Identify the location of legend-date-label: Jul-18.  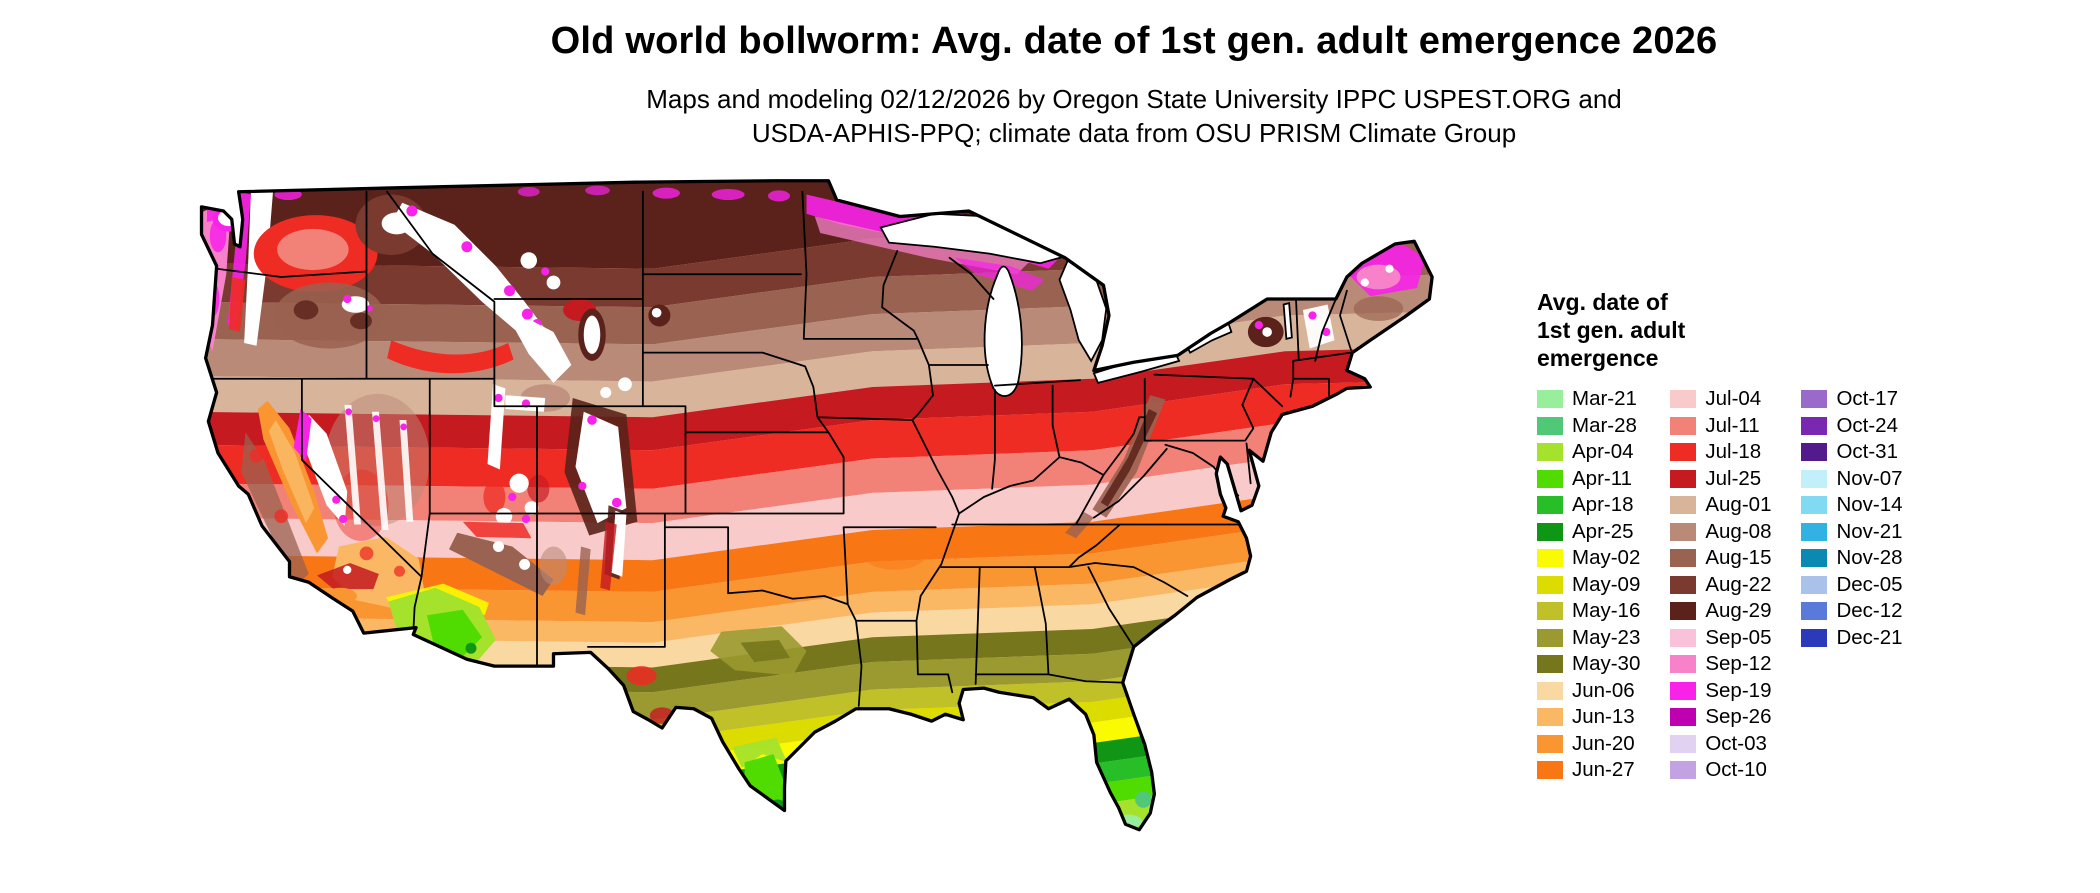
(1733, 452).